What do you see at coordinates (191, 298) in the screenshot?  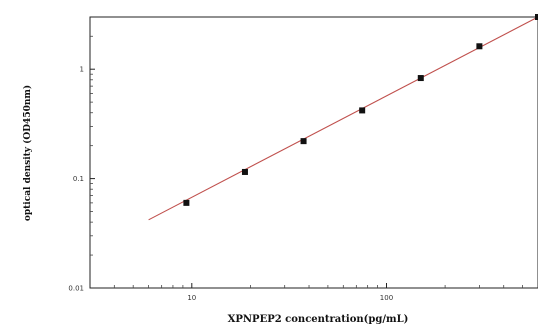 I see `x-tick-label: 10` at bounding box center [191, 298].